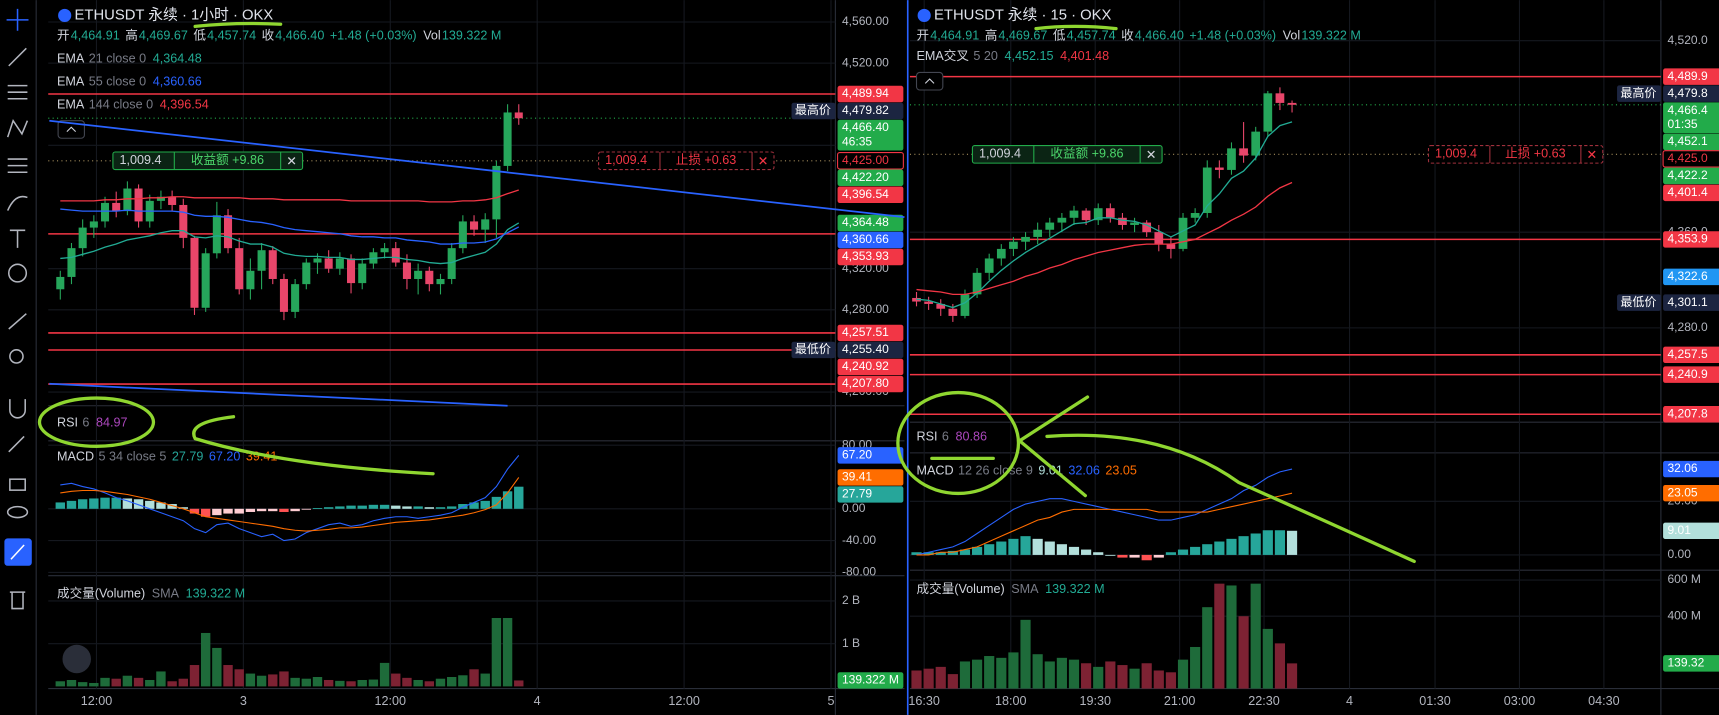 The width and height of the screenshot is (1719, 715). Describe the element at coordinates (140, 160) in the screenshot. I see `position-qty: 1,009.4` at that location.